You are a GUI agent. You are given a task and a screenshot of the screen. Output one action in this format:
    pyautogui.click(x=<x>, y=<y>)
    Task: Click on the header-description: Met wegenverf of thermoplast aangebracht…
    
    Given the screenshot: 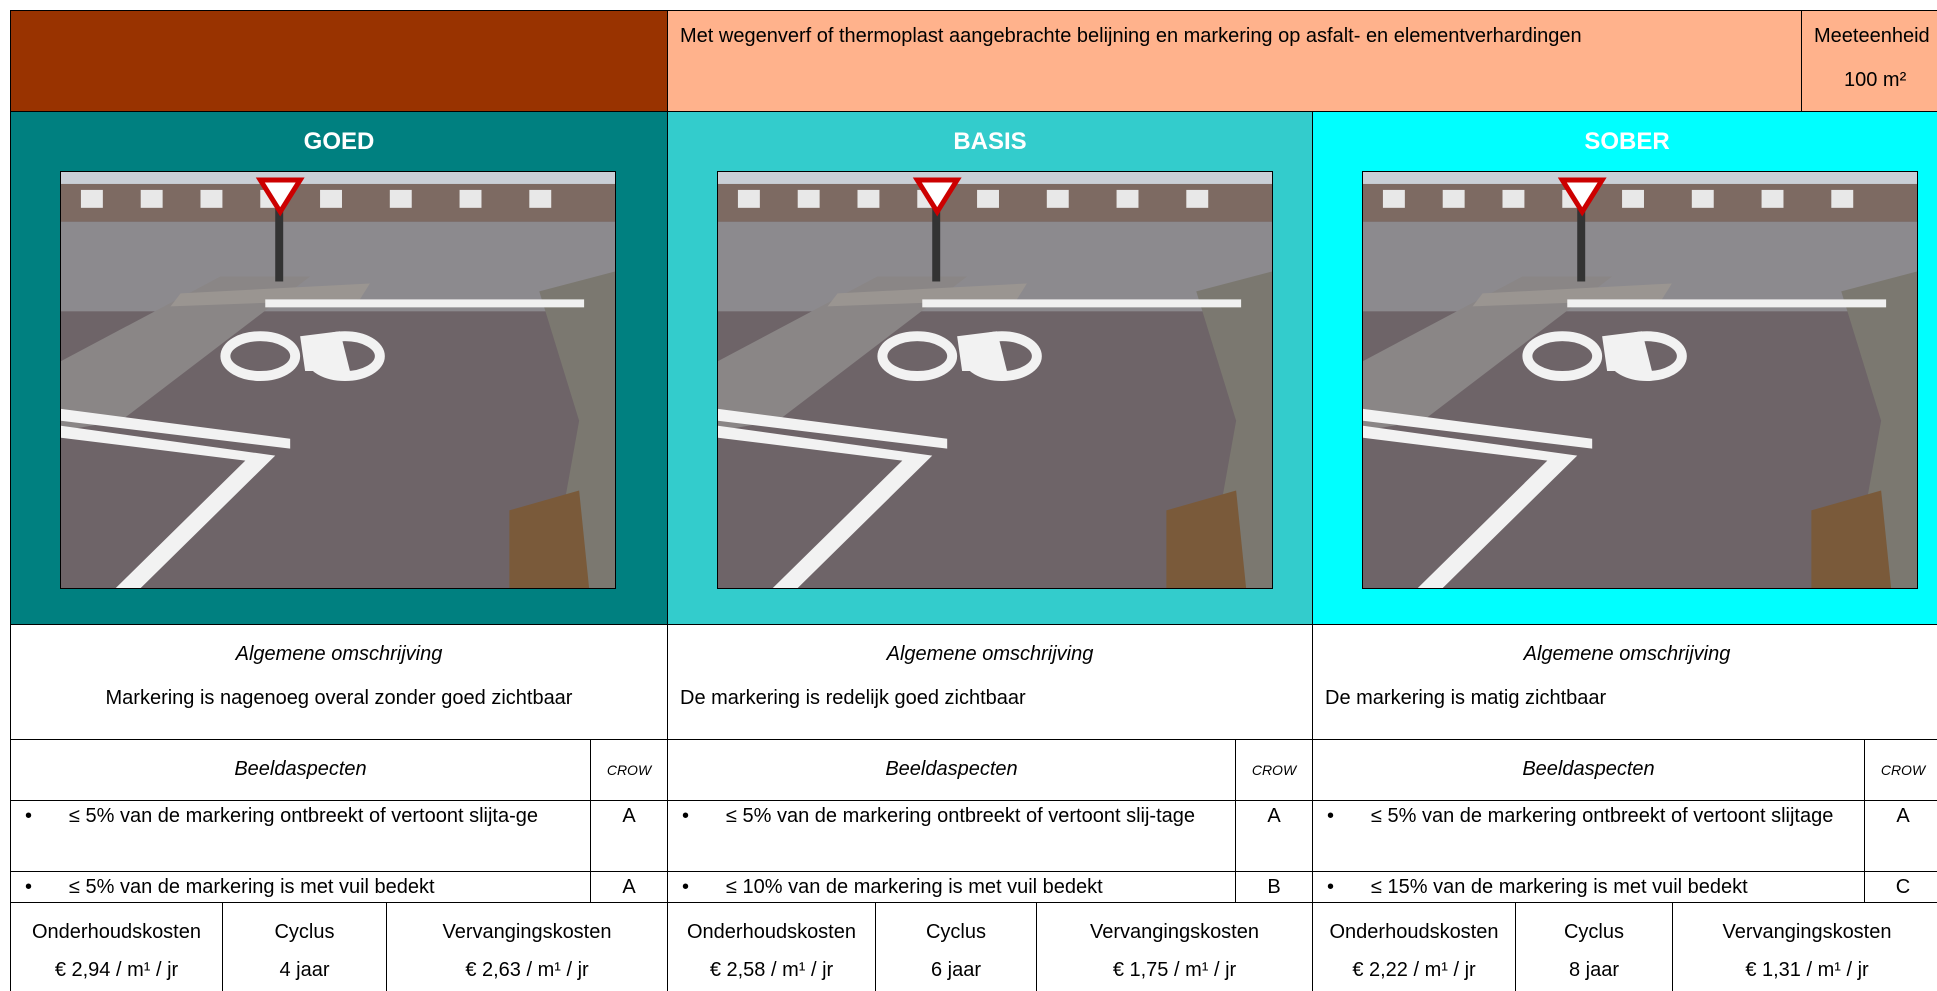 What is the action you would take?
    pyautogui.click(x=1131, y=36)
    